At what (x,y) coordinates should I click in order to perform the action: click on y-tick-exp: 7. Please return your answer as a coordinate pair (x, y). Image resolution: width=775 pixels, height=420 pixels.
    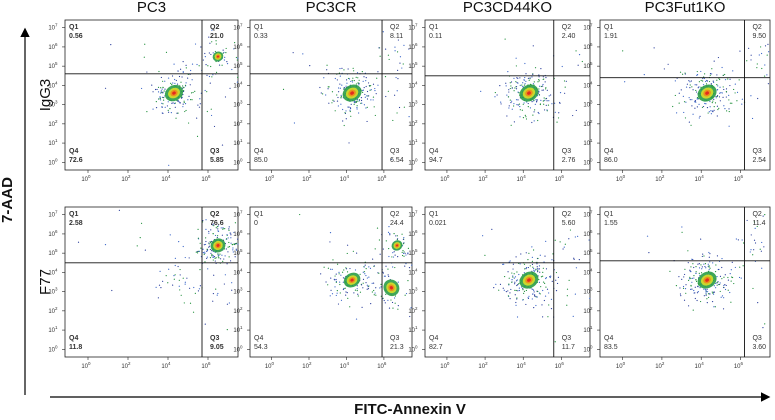
    Looking at the image, I should click on (416, 212).